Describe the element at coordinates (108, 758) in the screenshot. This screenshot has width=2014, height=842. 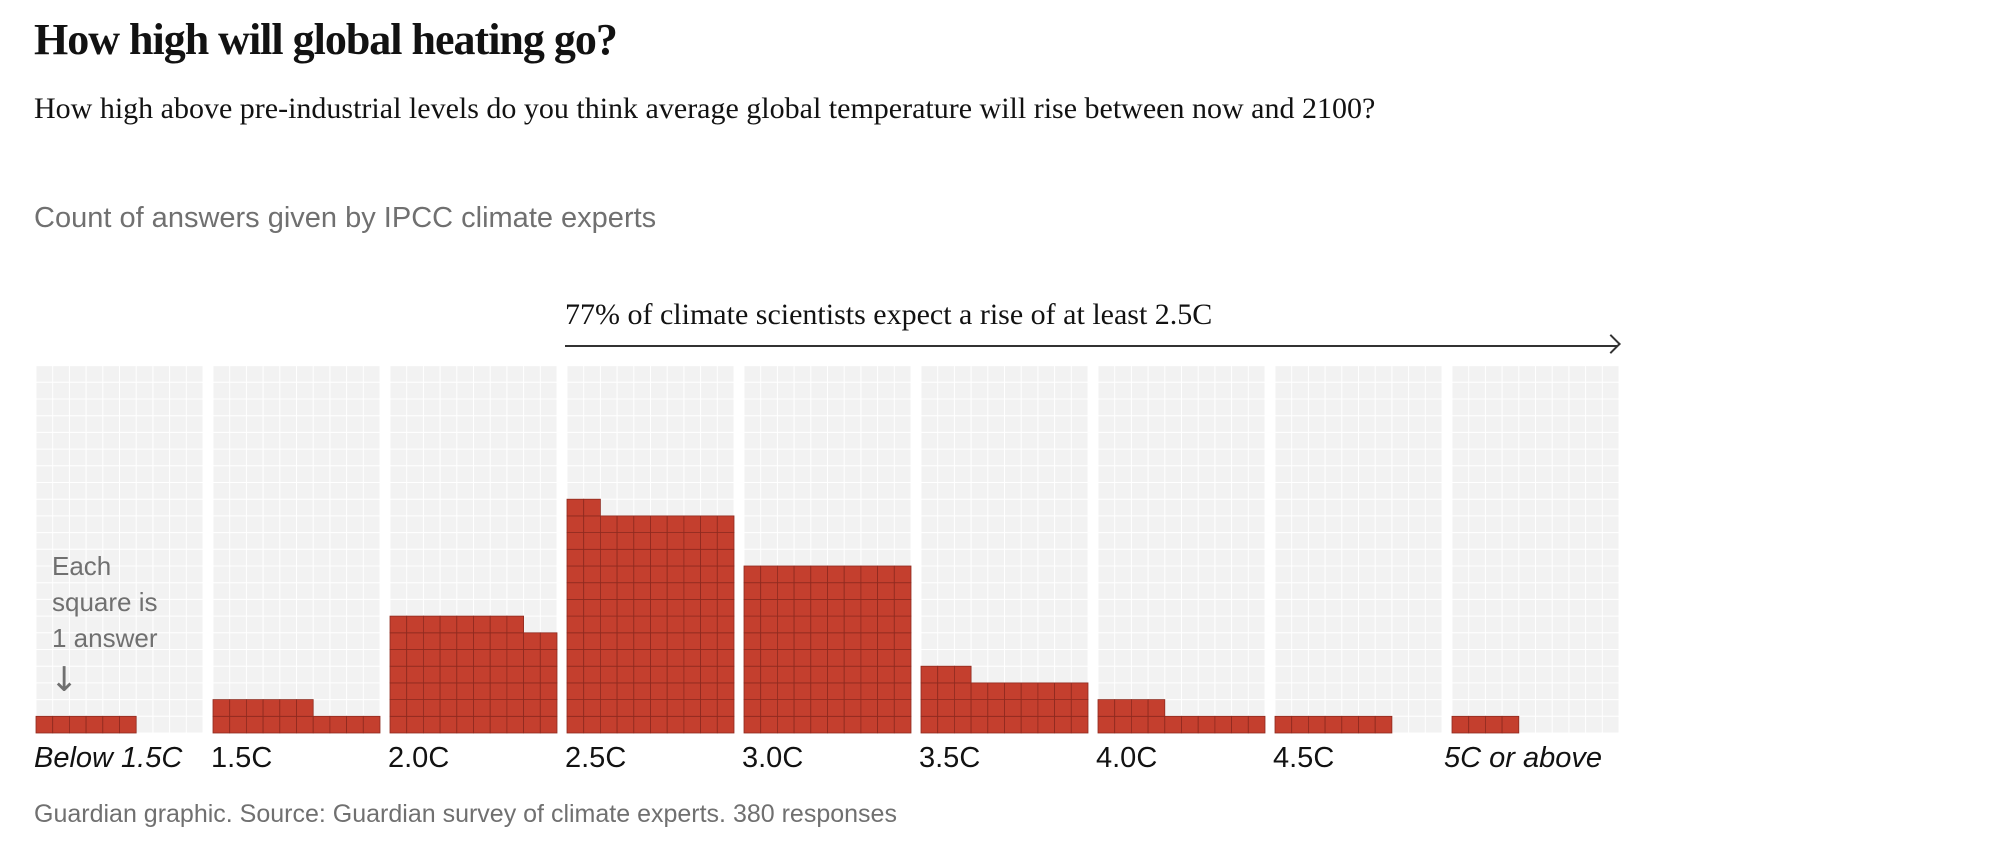
I see `category-label: Below 1.5C` at that location.